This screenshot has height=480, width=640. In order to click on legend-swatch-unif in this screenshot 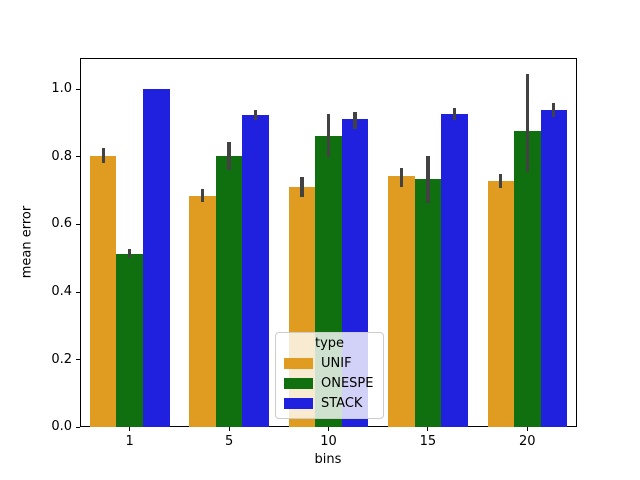, I will do `click(298, 363)`.